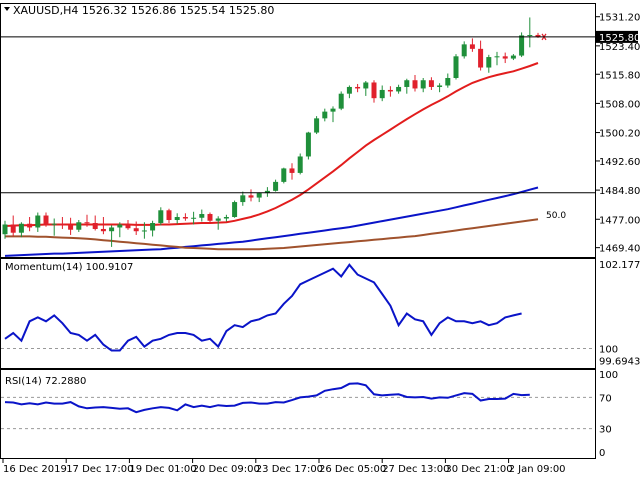 Image resolution: width=640 pixels, height=484 pixels. Describe the element at coordinates (271, 221) in the screenshot. I see `ma-blue-line` at that location.